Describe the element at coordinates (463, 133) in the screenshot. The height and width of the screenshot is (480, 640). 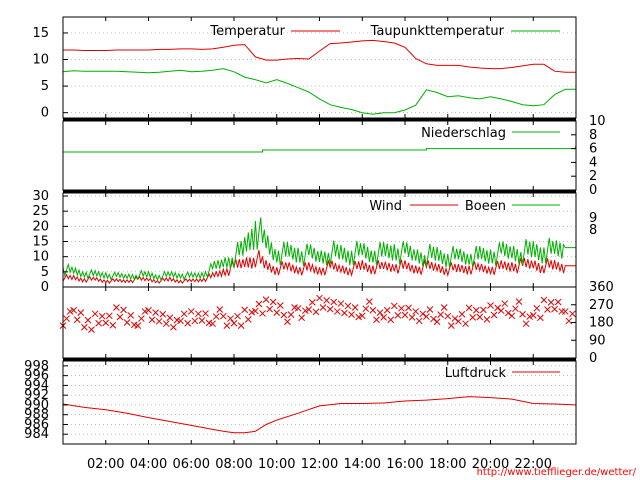
I see `legend-niederschlag: Niederschlag` at that location.